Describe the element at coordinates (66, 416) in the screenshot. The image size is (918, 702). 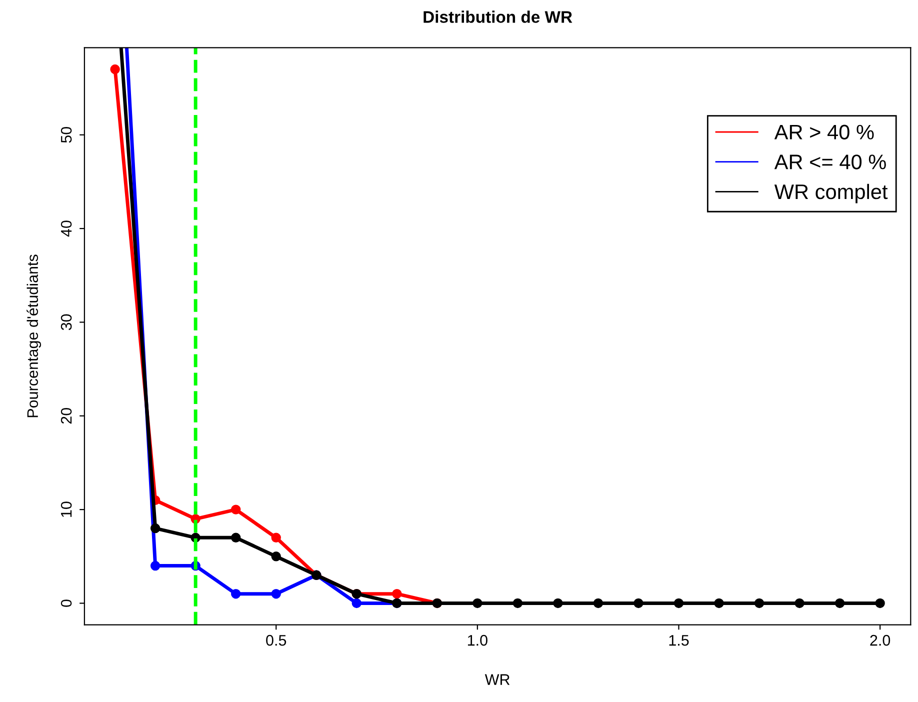
I see `y-tick-label: 20` at that location.